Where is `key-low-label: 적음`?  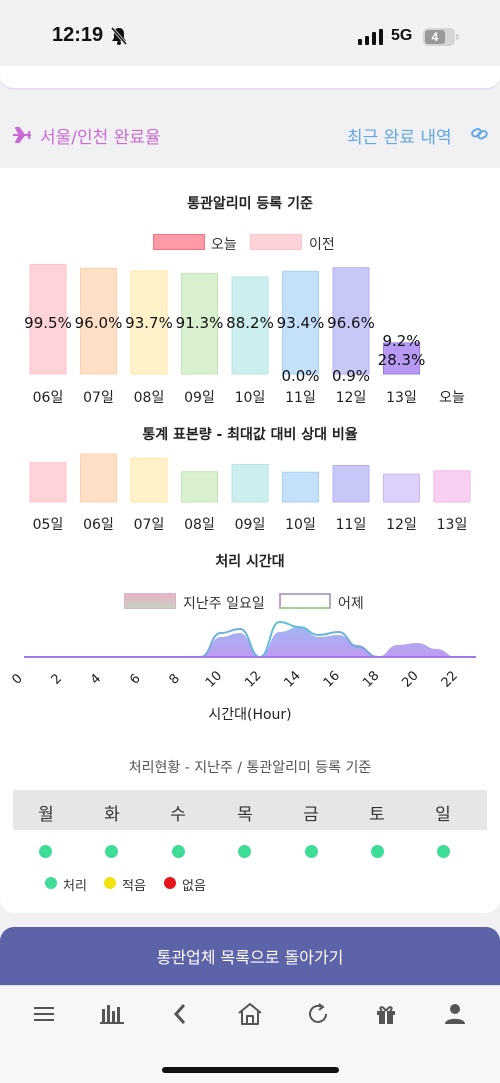 key-low-label: 적음 is located at coordinates (134, 886).